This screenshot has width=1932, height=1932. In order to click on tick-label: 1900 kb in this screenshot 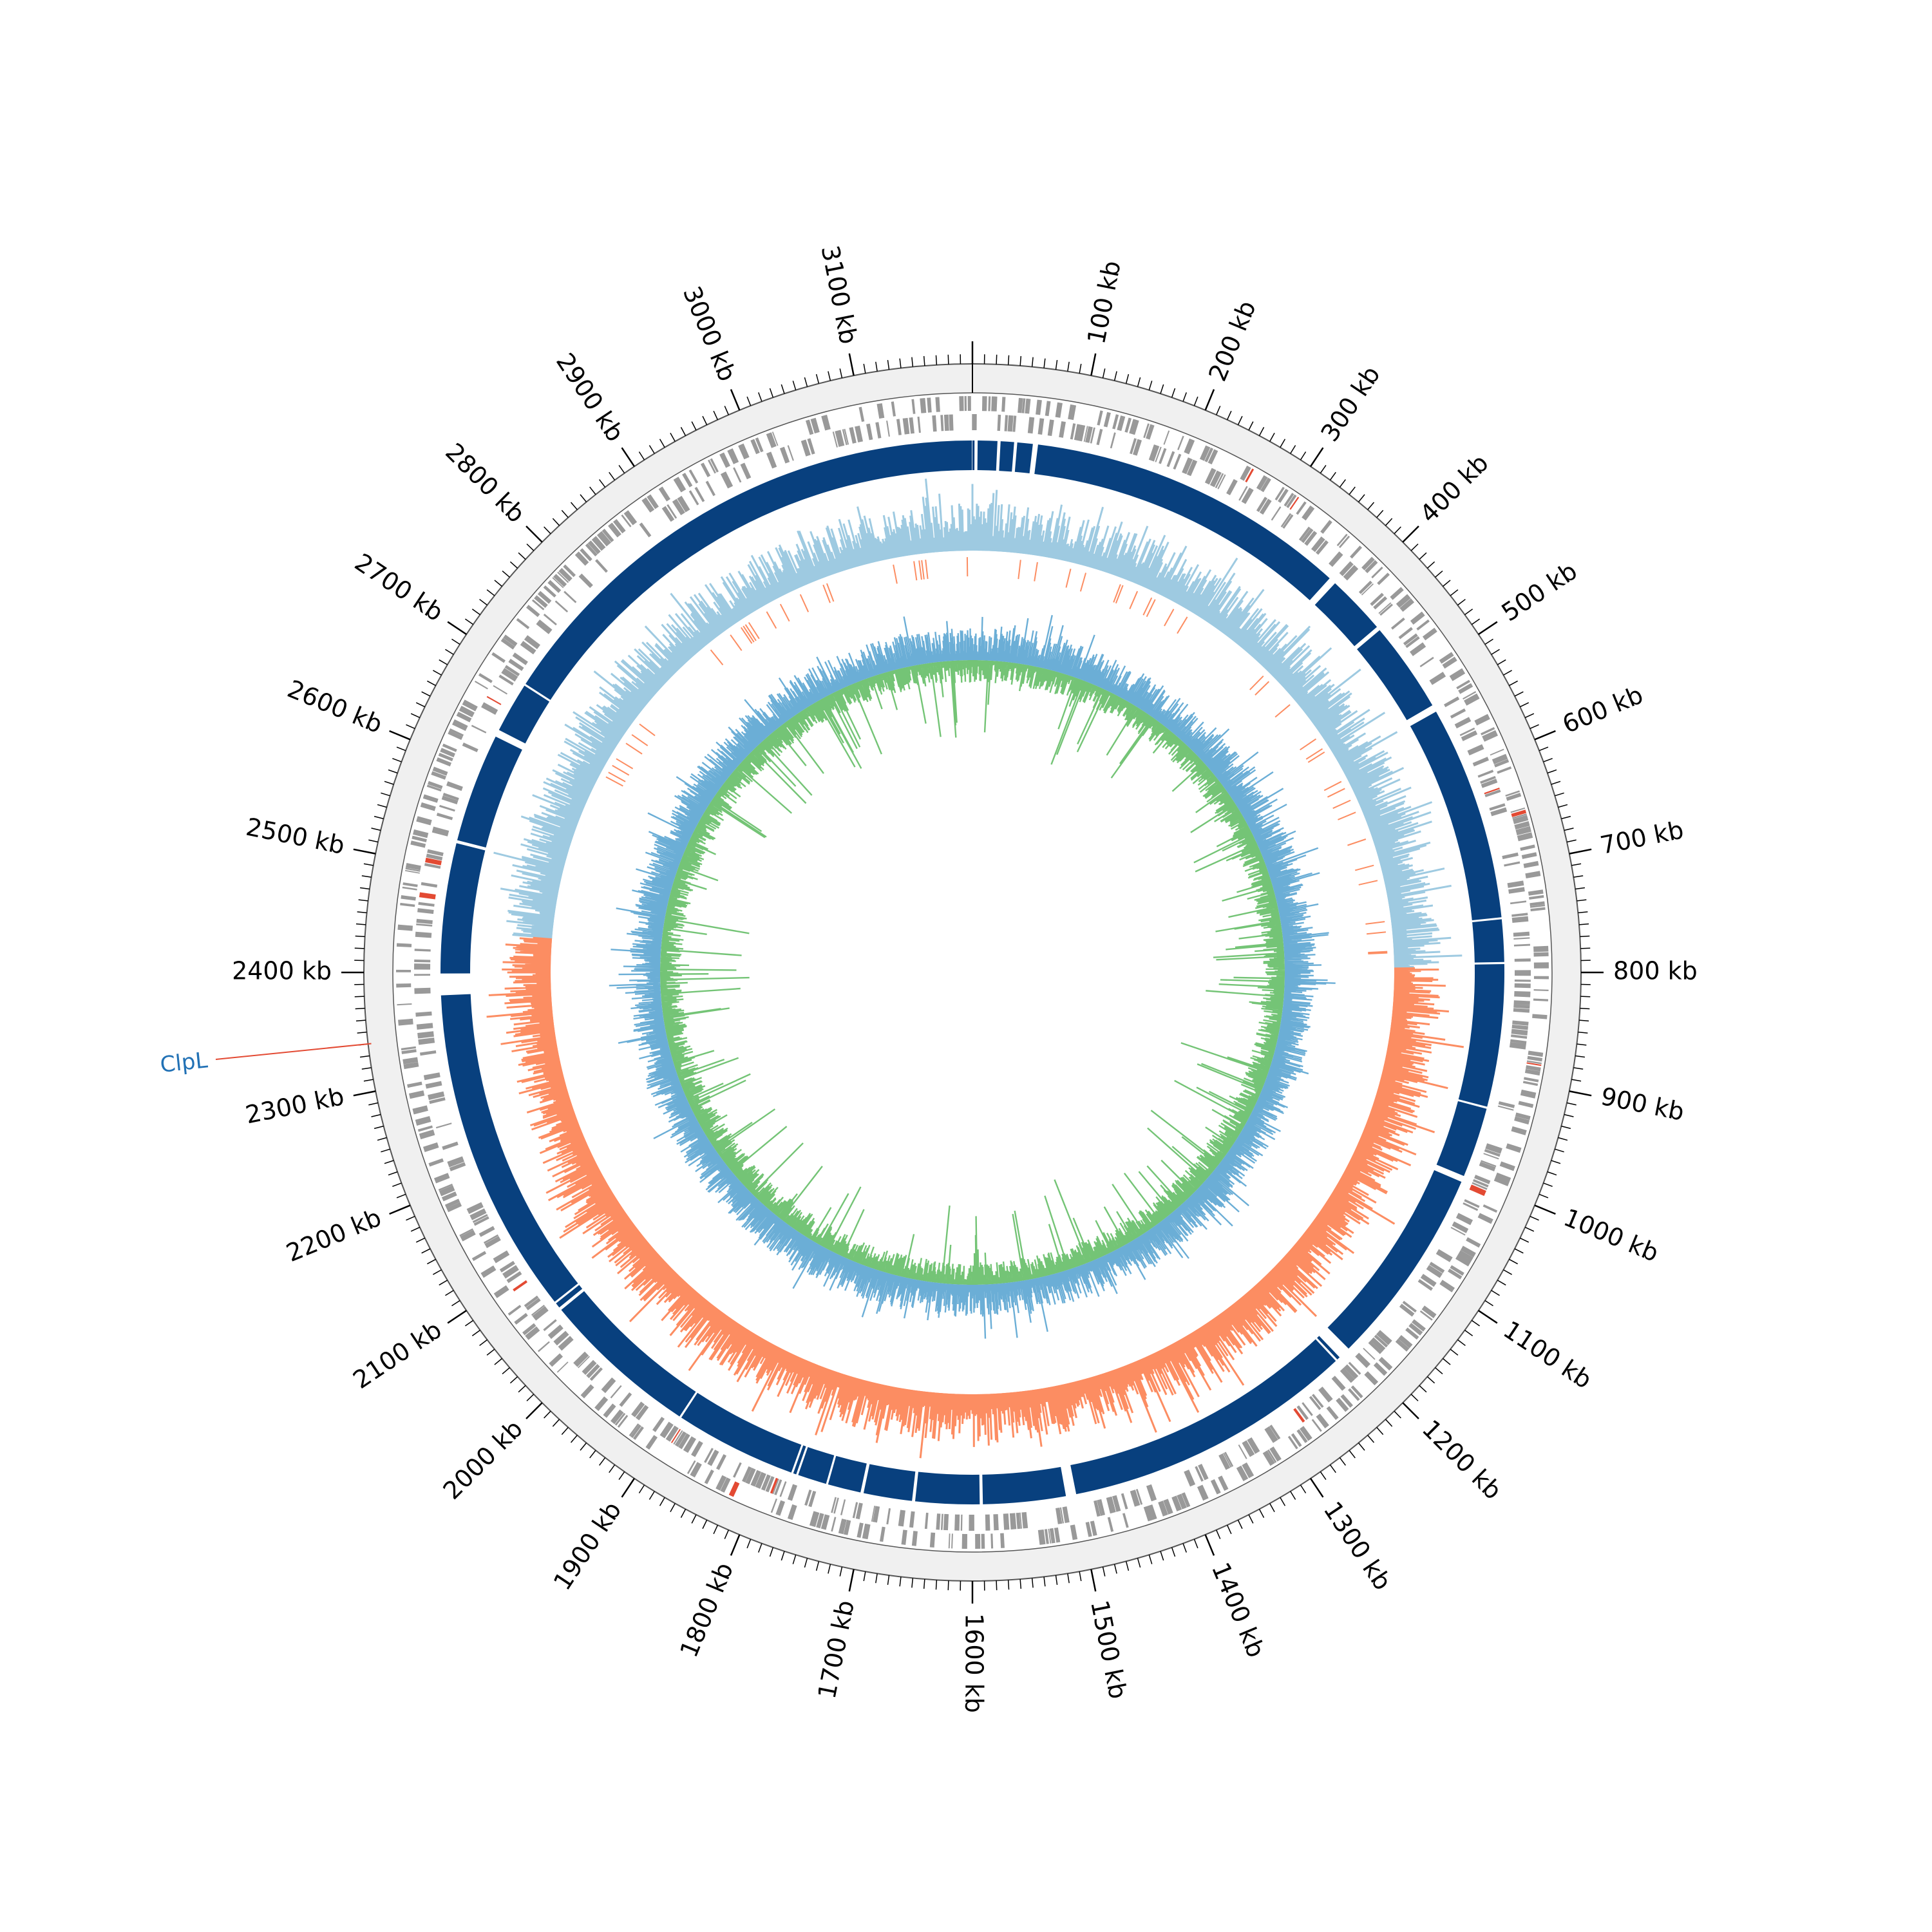, I will do `click(587, 1546)`.